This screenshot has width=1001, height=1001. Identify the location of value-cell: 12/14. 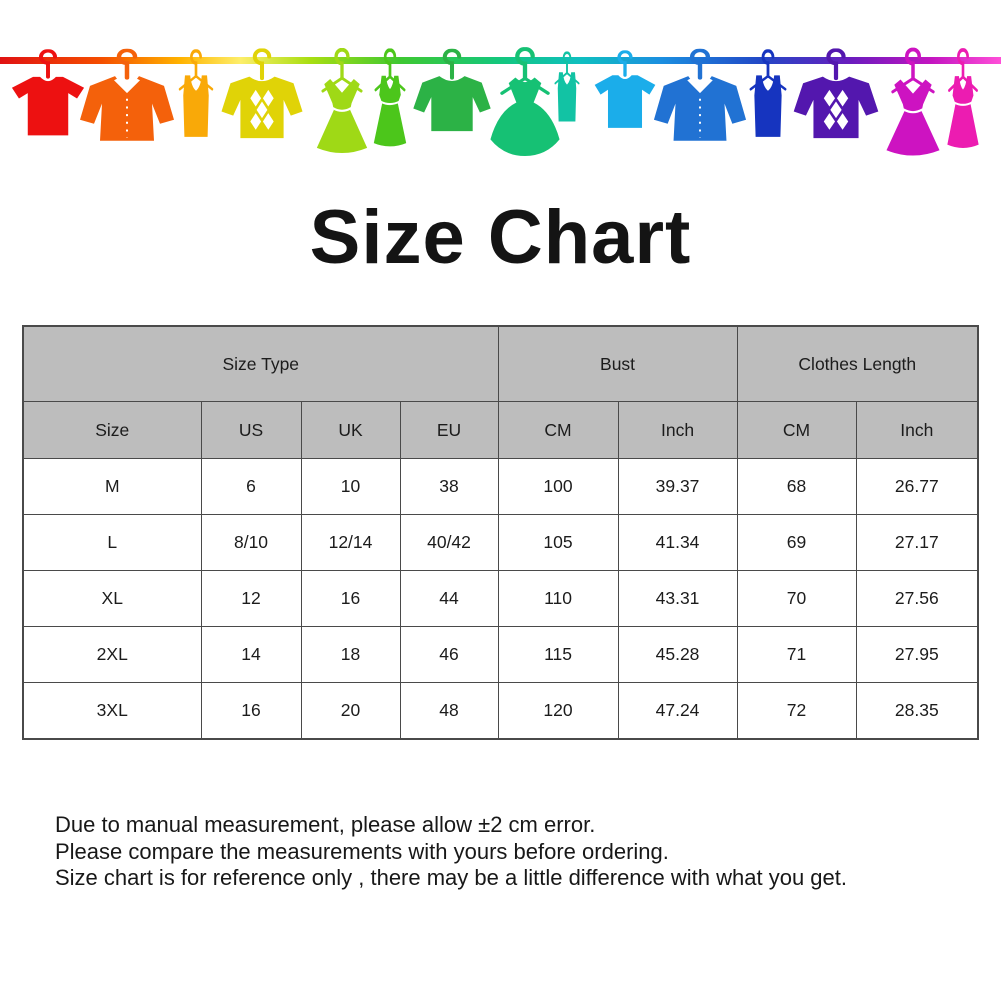
(350, 542).